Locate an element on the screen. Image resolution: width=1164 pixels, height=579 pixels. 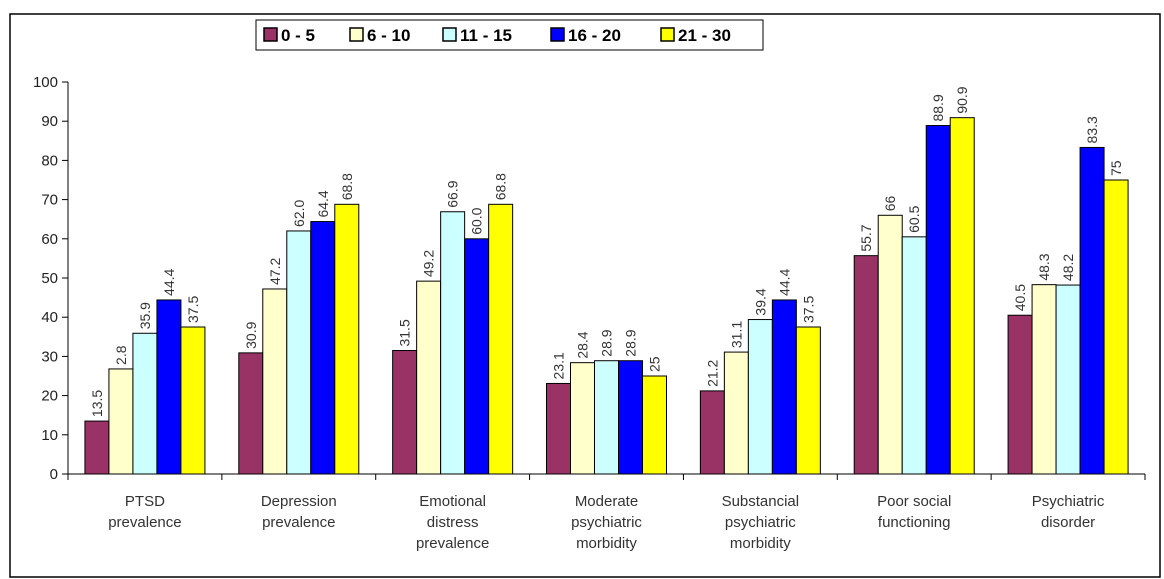
bar-value-label: 47.2 is located at coordinates (275, 271).